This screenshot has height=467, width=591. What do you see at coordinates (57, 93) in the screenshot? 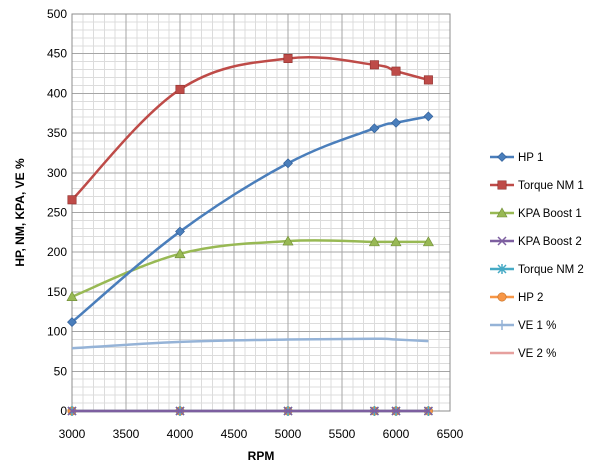
I see `y-tick-label: 400` at bounding box center [57, 93].